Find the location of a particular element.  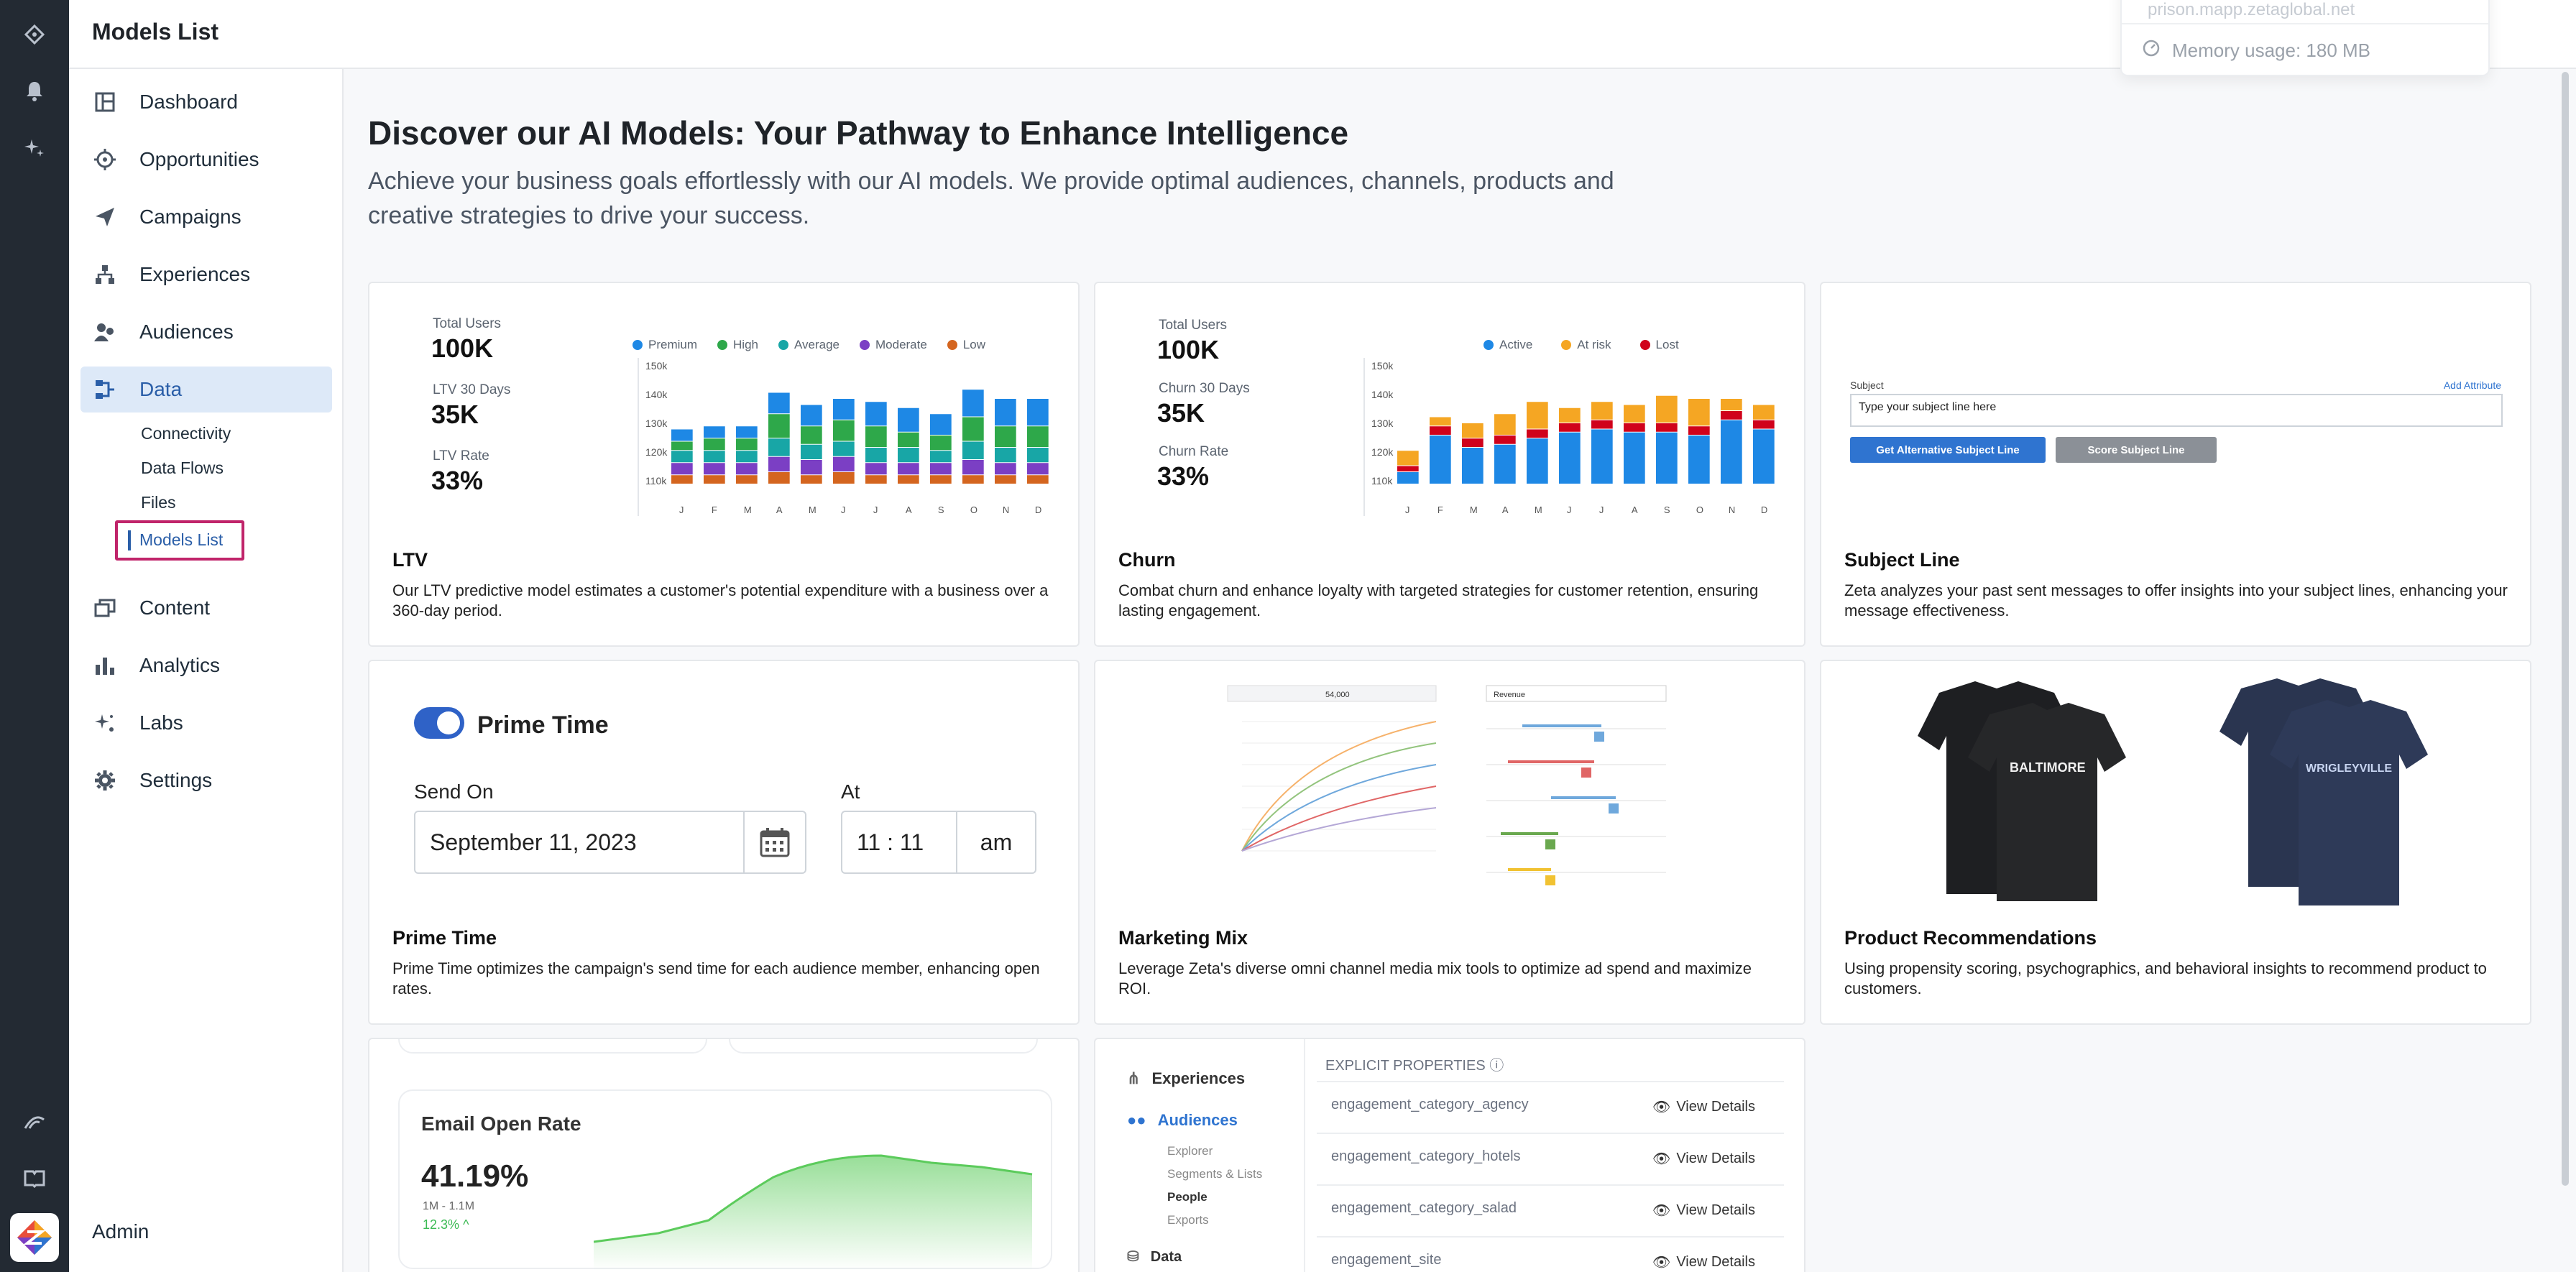

memory-usage-text: Memory usage: 180 MB is located at coordinates (2271, 51).